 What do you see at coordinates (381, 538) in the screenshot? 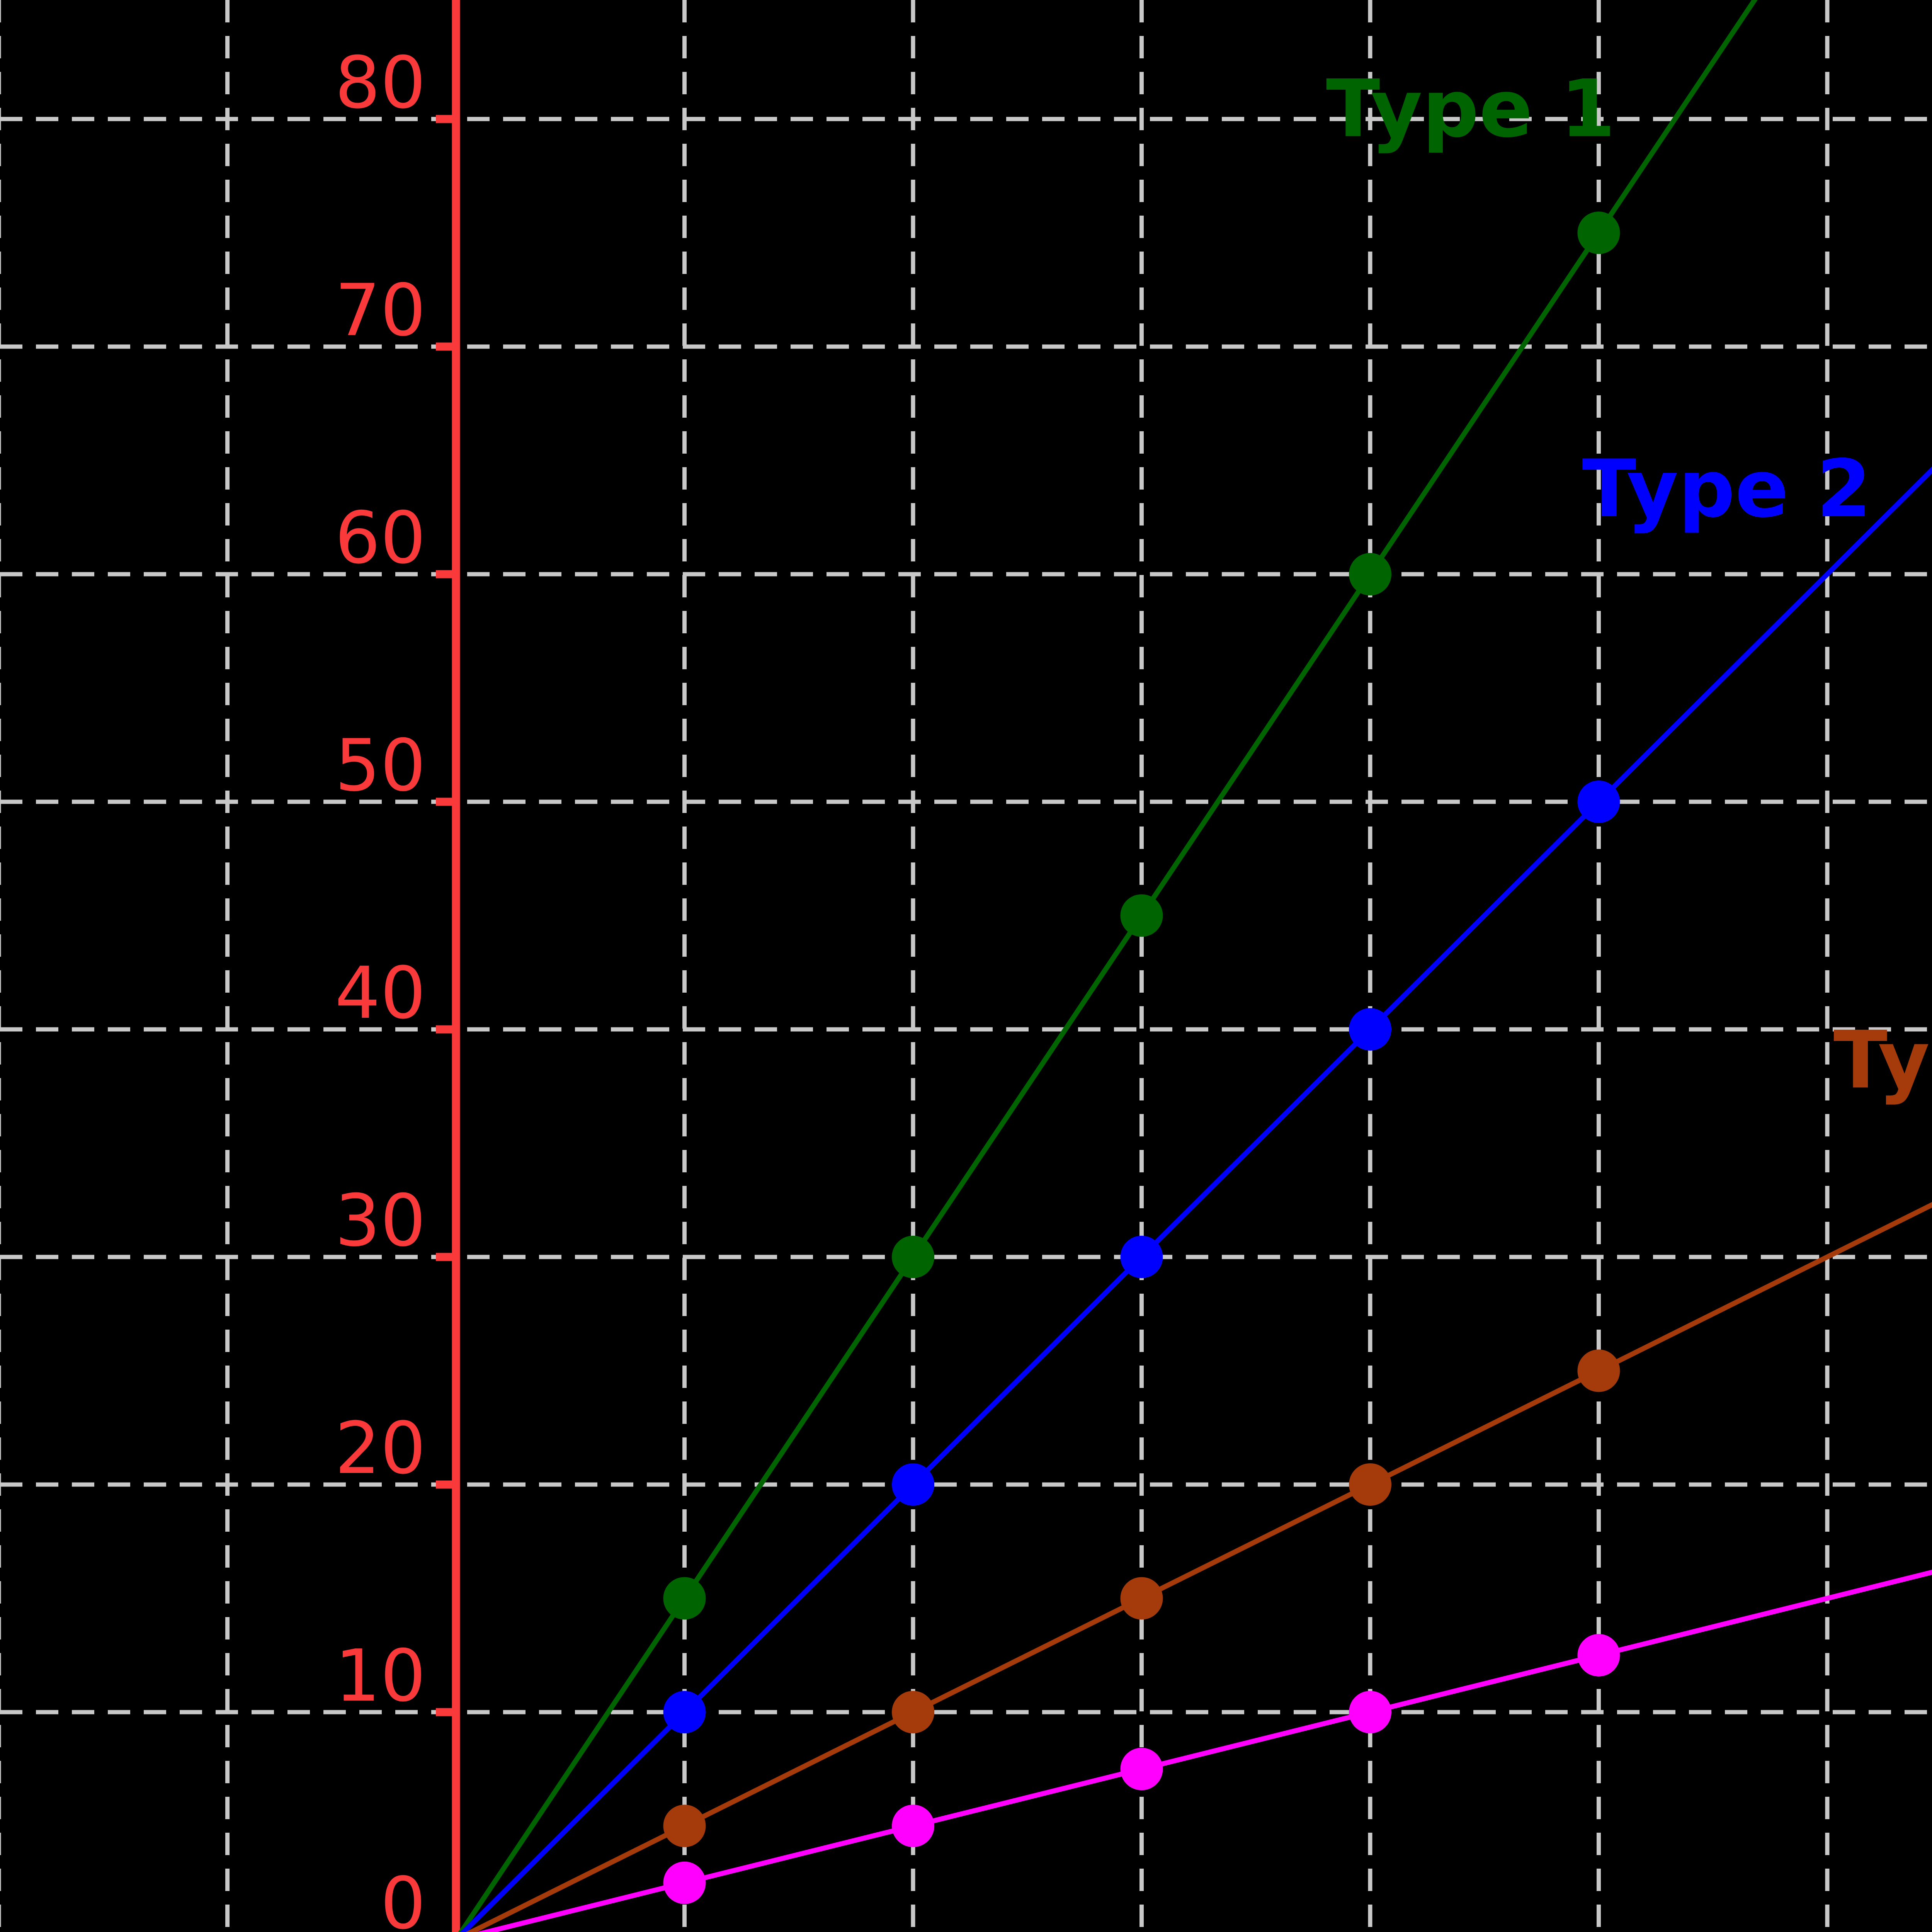
I see `y-tick-label-60: 60` at bounding box center [381, 538].